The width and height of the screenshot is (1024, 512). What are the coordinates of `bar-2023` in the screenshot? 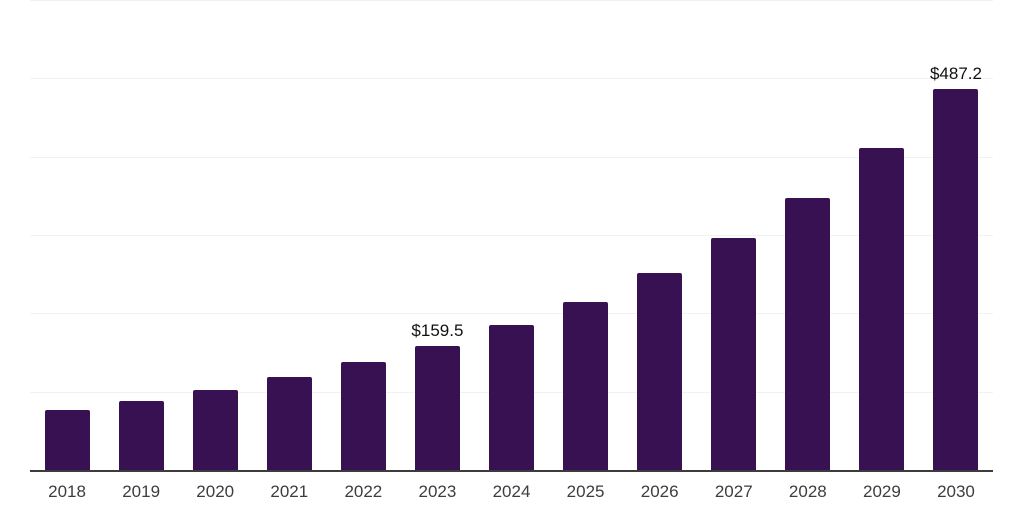 It's located at (437, 408).